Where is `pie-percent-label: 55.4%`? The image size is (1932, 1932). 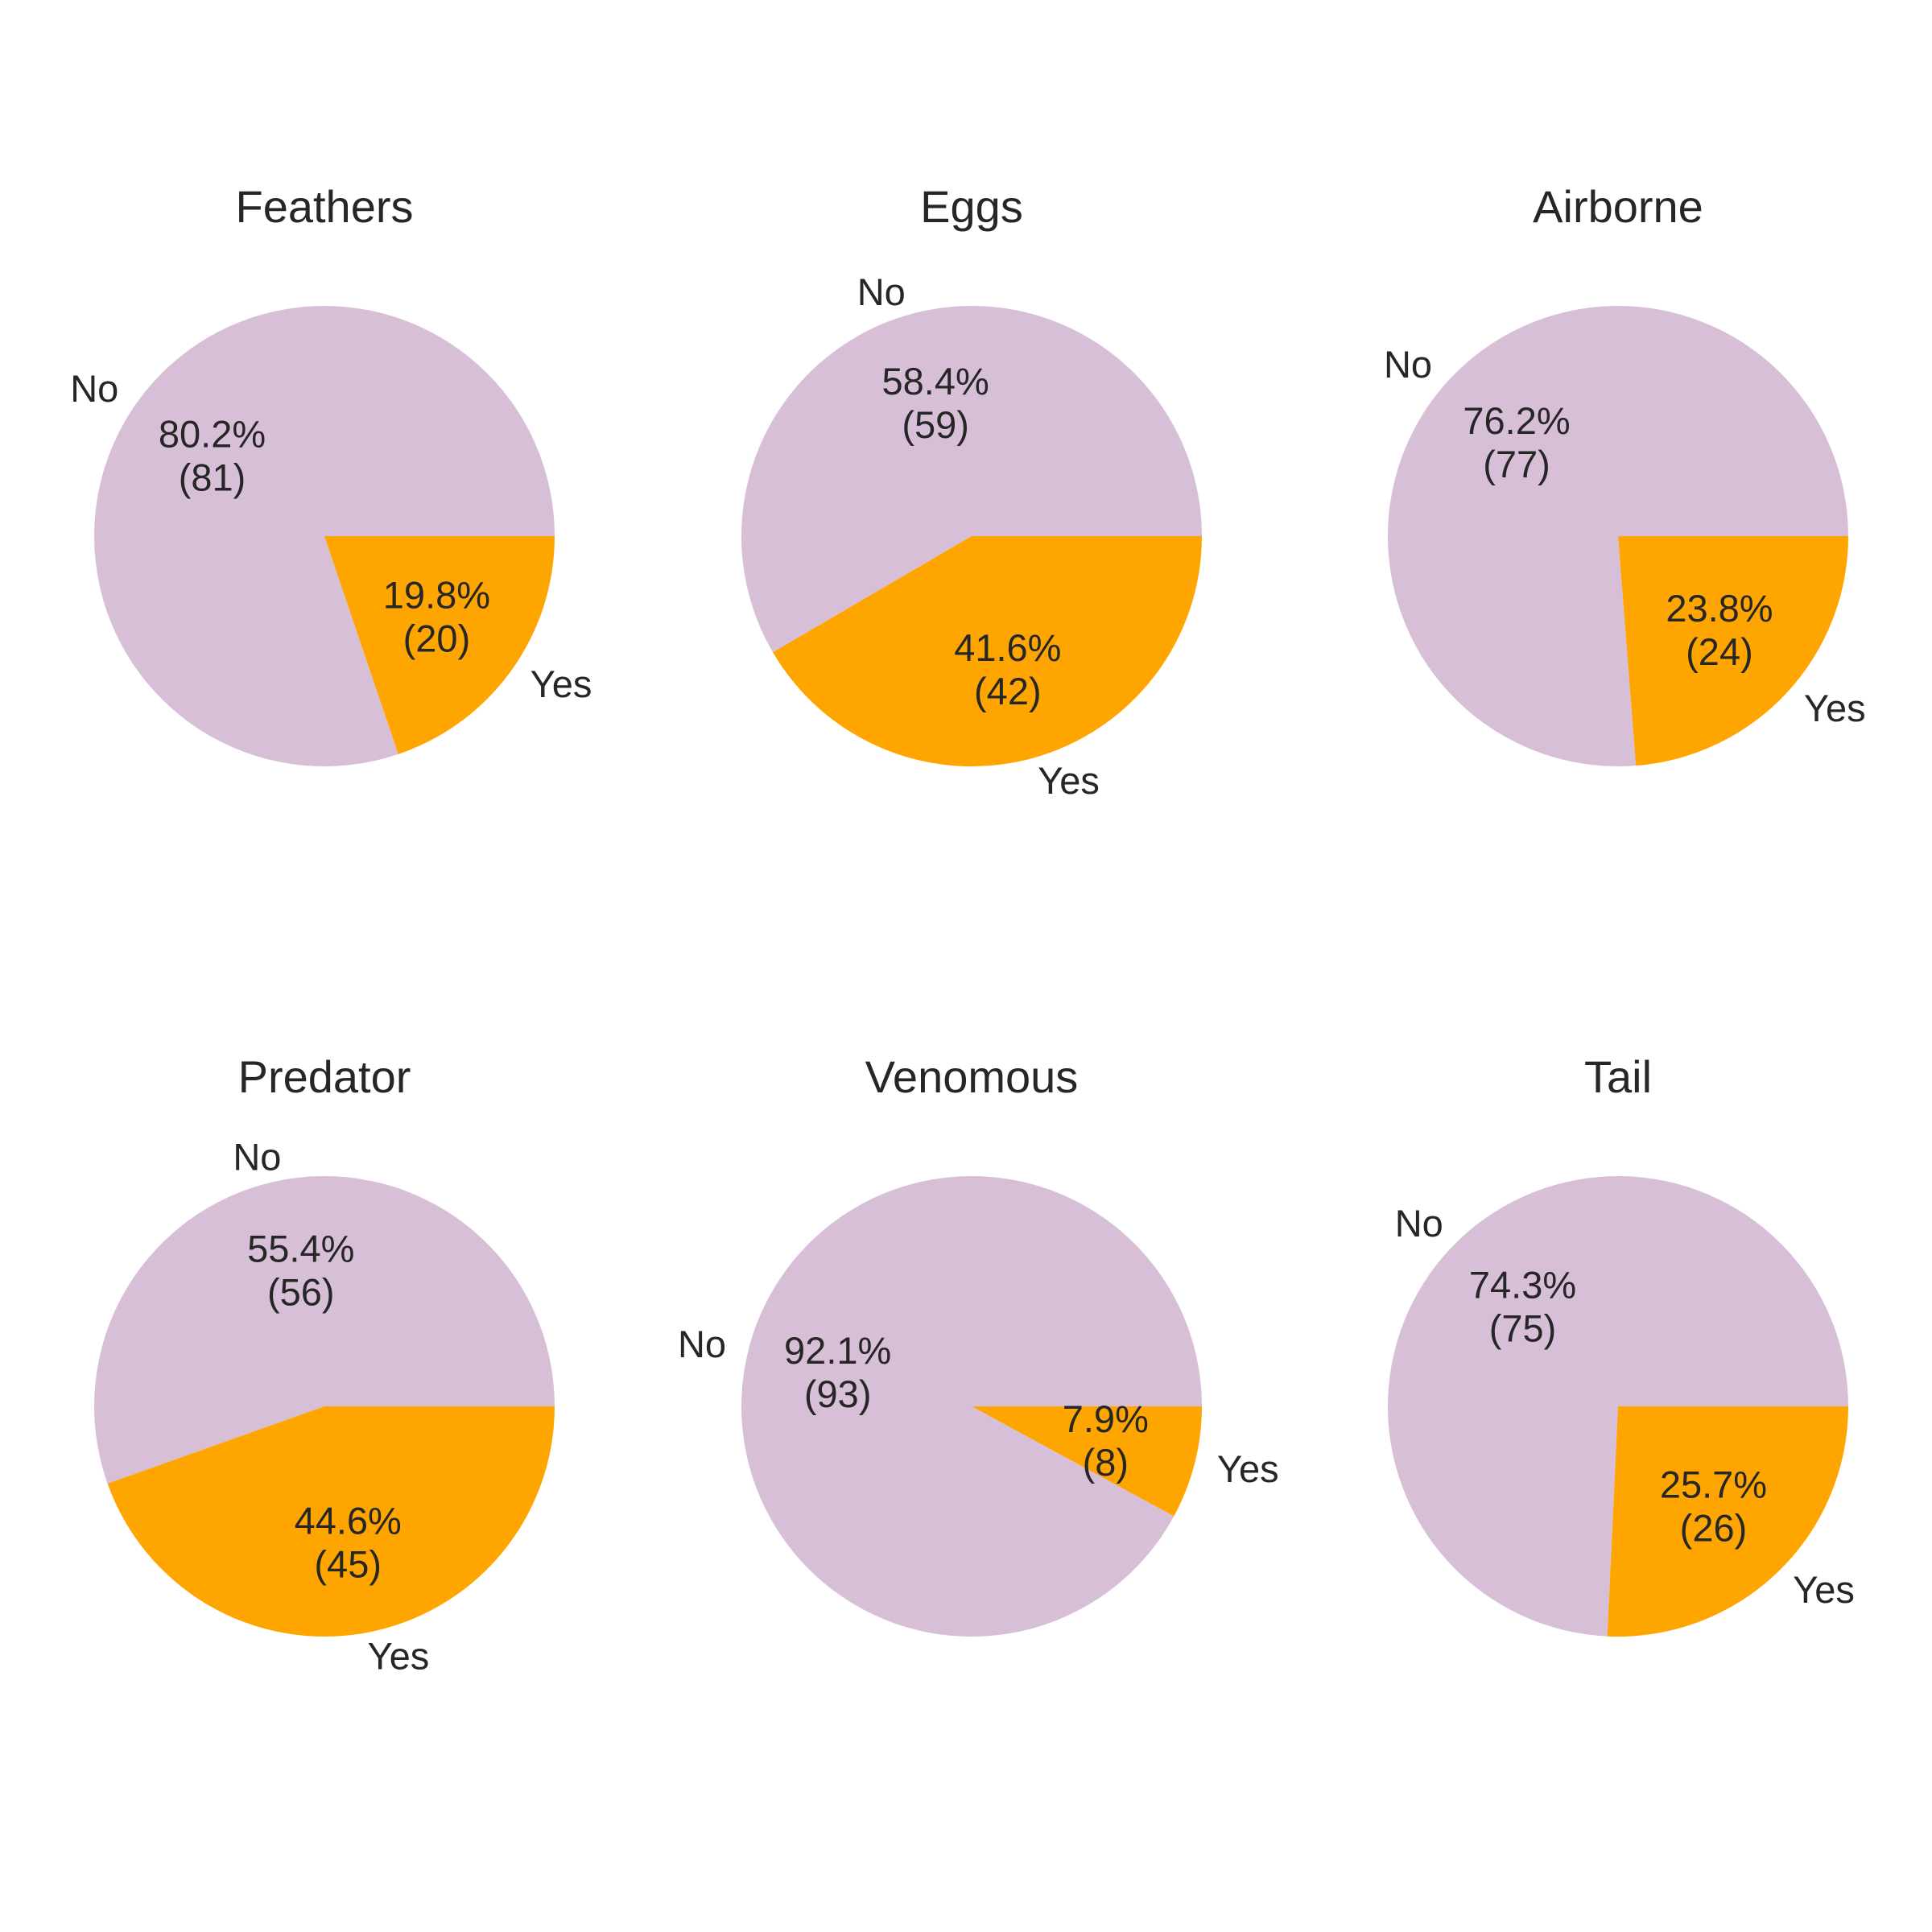 pie-percent-label: 55.4% is located at coordinates (300, 1248).